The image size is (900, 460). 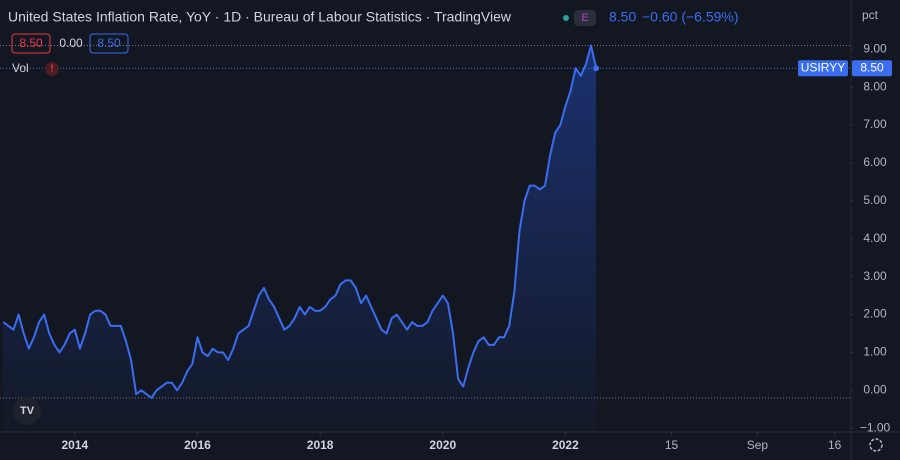 What do you see at coordinates (875, 124) in the screenshot?
I see `y-tick-label: 7.00` at bounding box center [875, 124].